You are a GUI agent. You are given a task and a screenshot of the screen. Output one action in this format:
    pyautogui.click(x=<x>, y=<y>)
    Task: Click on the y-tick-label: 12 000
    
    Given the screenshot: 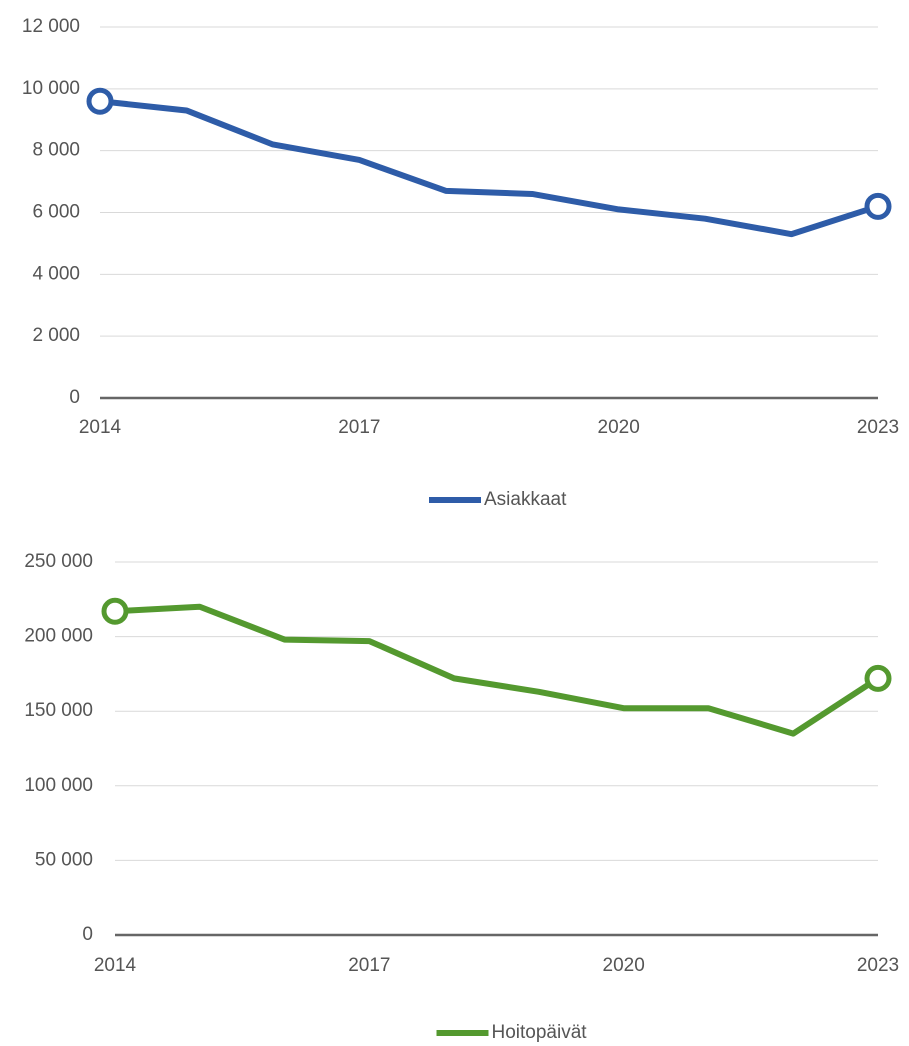 What is the action you would take?
    pyautogui.click(x=51, y=26)
    